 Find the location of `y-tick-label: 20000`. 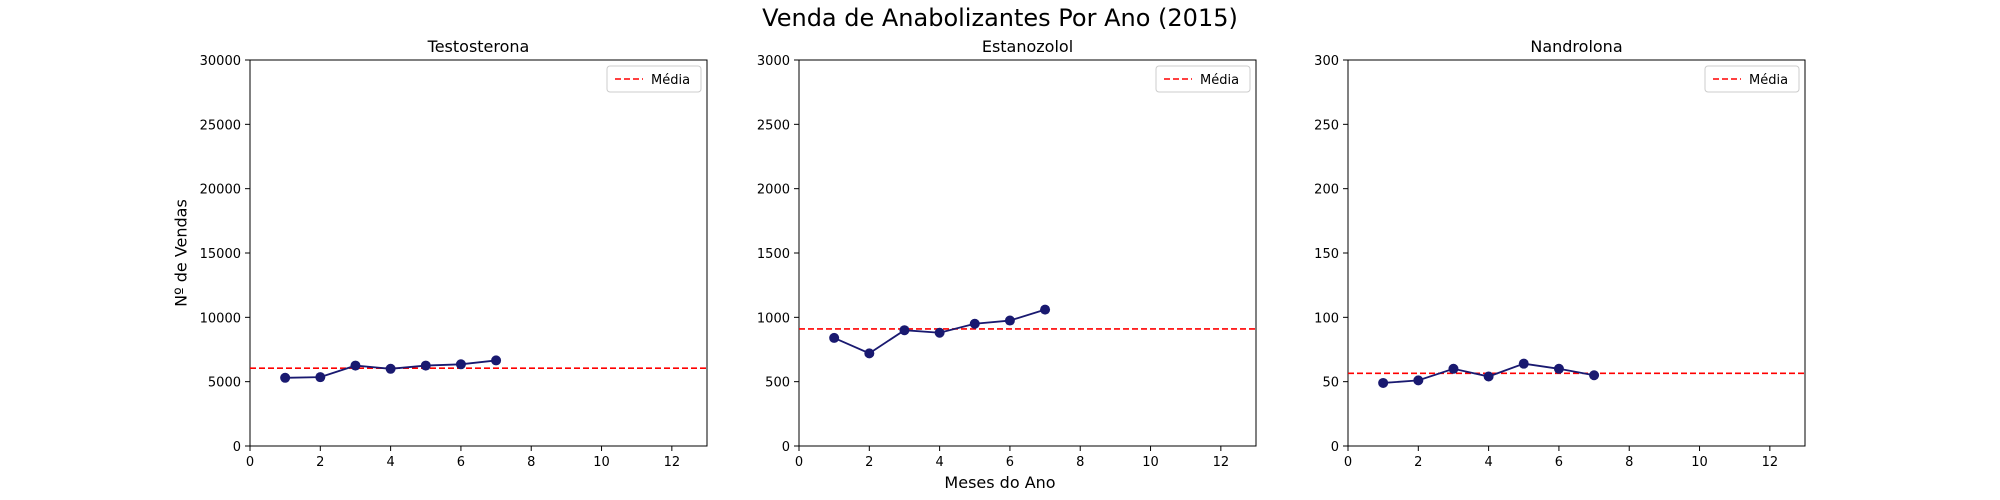

y-tick-label: 20000 is located at coordinates (220, 190).